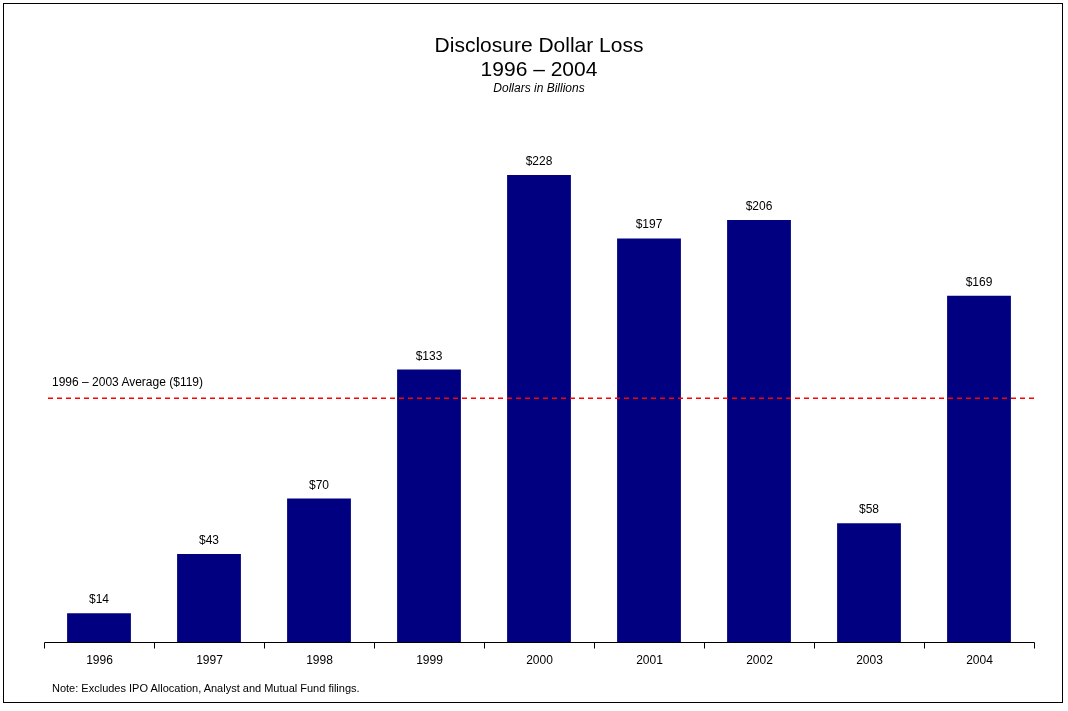  I want to click on x-tick-label: 2000, so click(540, 659).